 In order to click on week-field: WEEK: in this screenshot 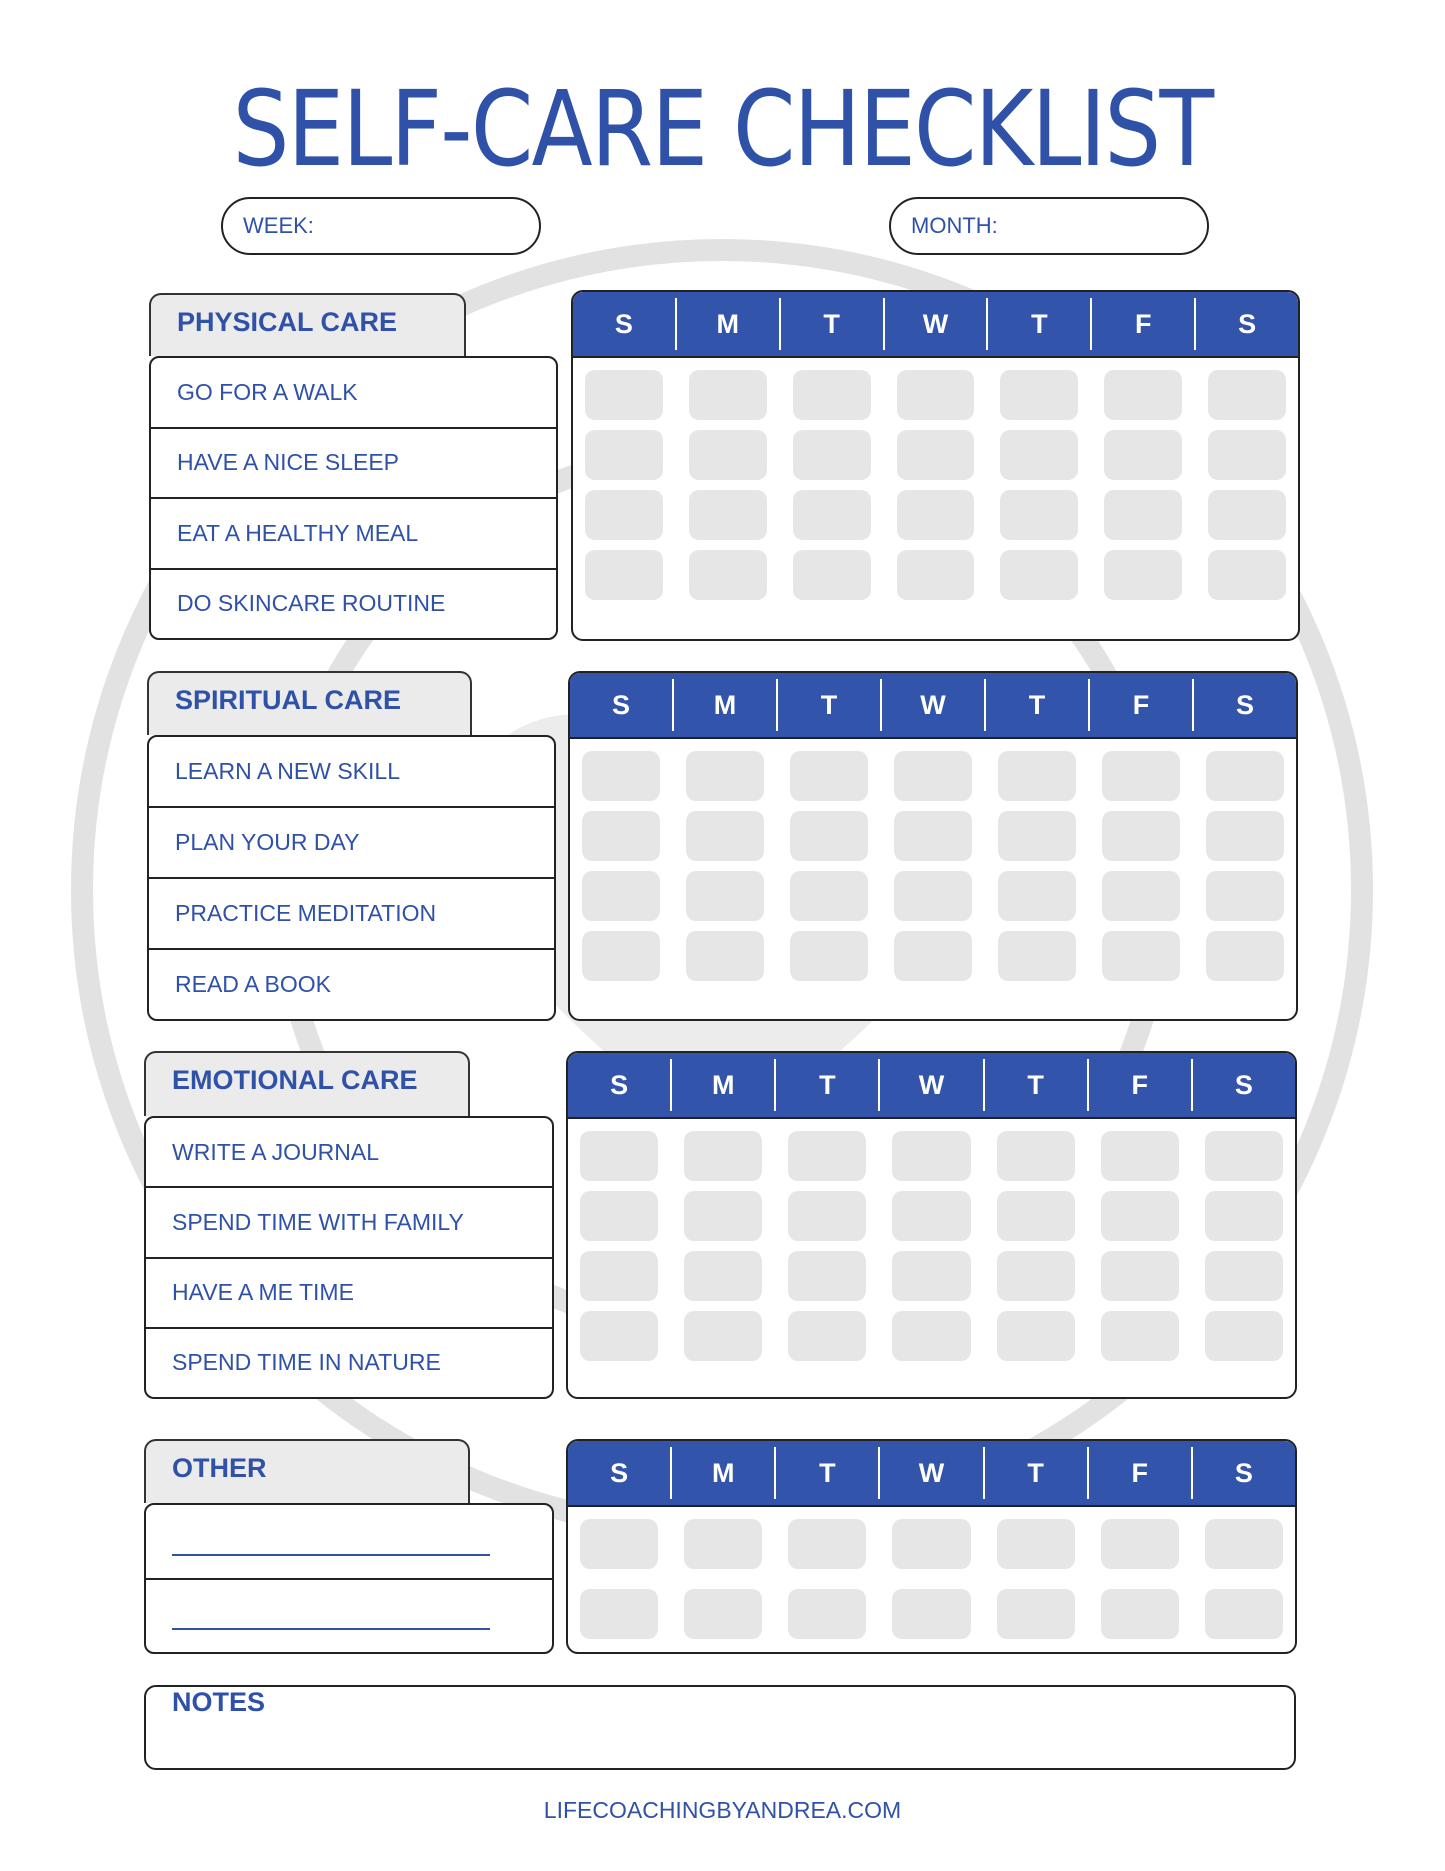, I will do `click(381, 226)`.